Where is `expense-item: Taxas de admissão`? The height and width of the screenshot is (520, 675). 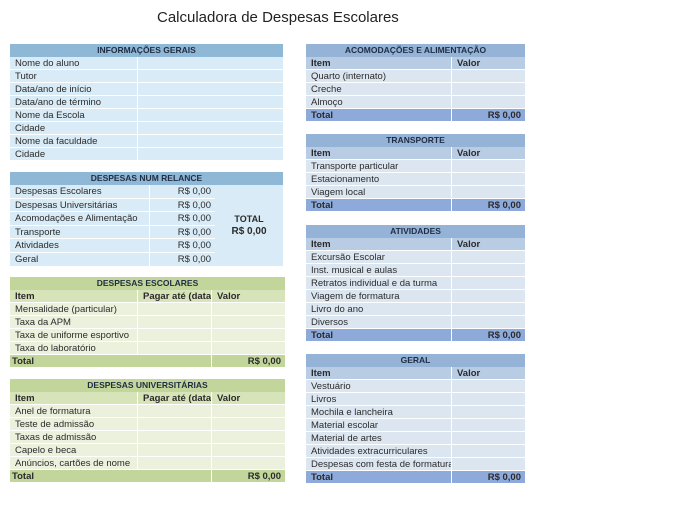 expense-item: Taxas de admissão is located at coordinates (74, 437).